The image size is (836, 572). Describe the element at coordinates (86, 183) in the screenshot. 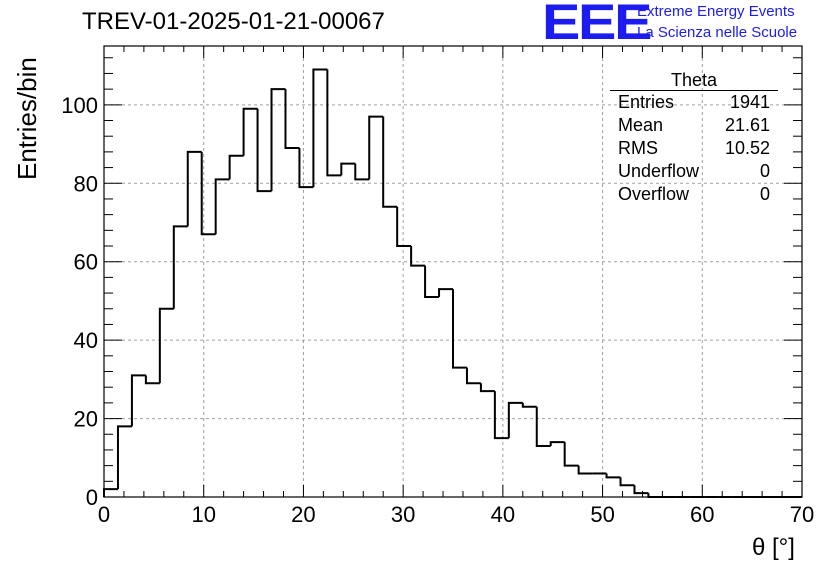

I see `y-tick-label: 80` at that location.